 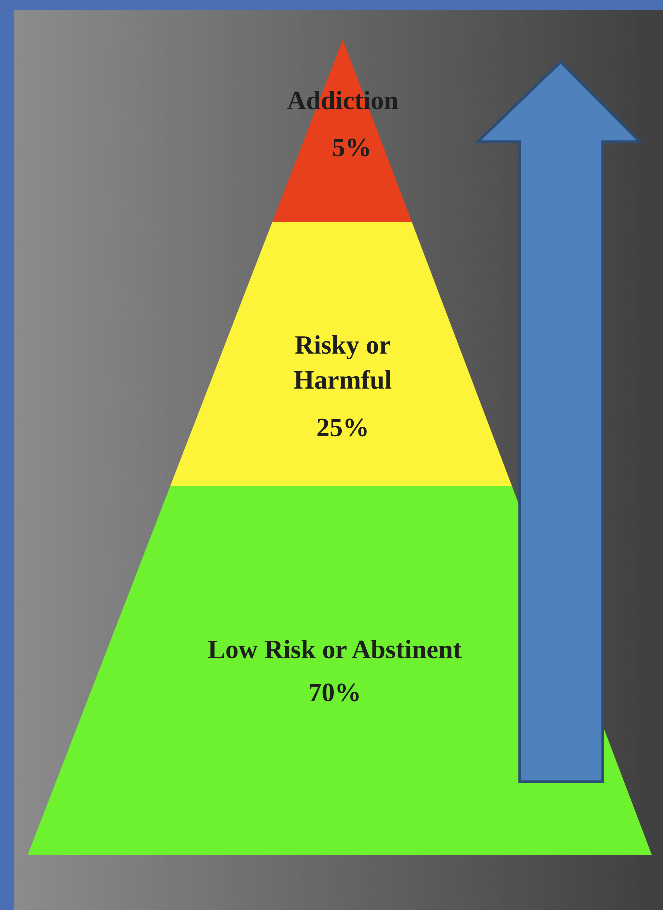 What do you see at coordinates (334, 693) in the screenshot?
I see `data-label: 70%` at bounding box center [334, 693].